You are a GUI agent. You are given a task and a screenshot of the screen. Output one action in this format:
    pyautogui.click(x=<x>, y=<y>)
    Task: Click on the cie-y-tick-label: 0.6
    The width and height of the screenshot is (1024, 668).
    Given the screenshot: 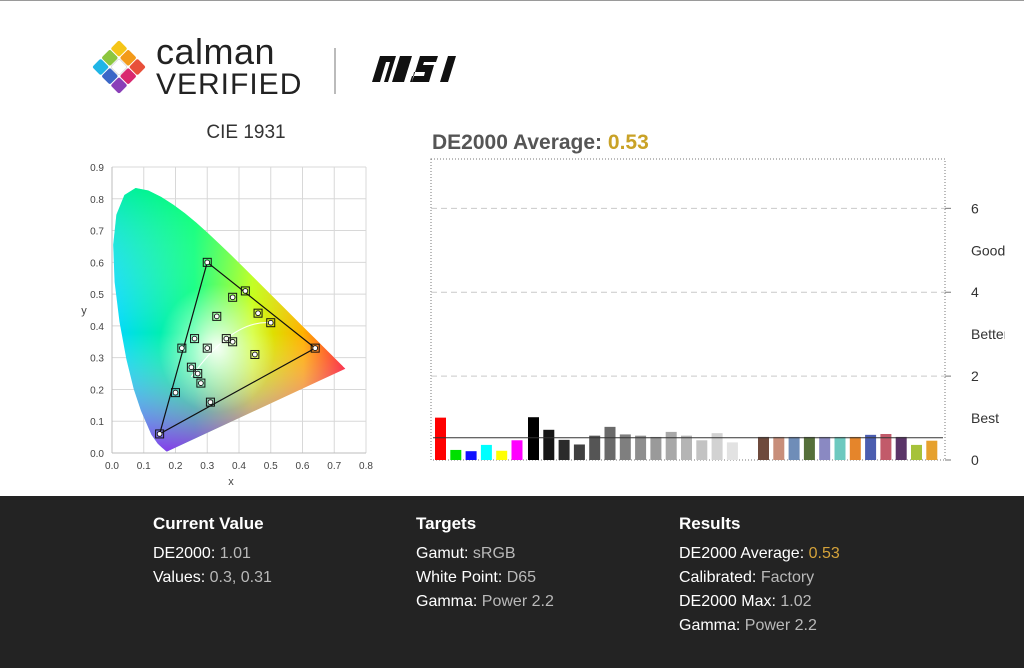 What is the action you would take?
    pyautogui.click(x=97, y=263)
    